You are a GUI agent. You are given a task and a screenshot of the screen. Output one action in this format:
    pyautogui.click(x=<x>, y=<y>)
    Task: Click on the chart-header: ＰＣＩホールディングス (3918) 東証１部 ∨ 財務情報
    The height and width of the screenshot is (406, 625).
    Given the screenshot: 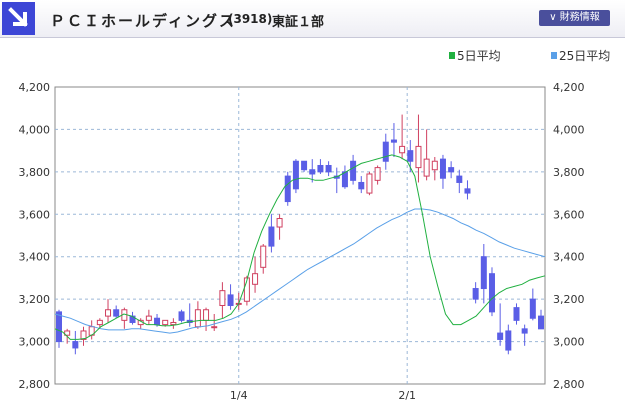 What is the action you would take?
    pyautogui.click(x=312, y=19)
    